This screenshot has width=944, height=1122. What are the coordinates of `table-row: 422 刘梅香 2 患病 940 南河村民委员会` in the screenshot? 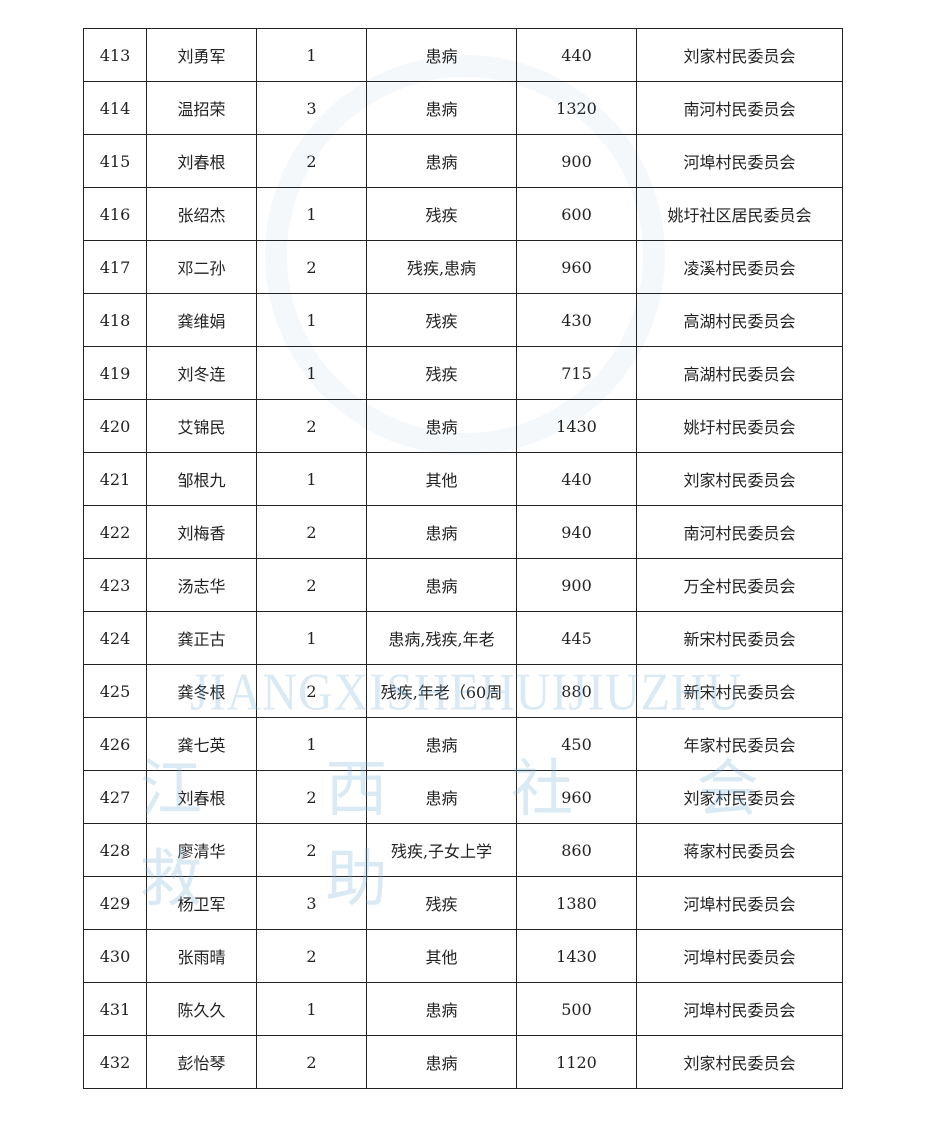 It's located at (463, 532).